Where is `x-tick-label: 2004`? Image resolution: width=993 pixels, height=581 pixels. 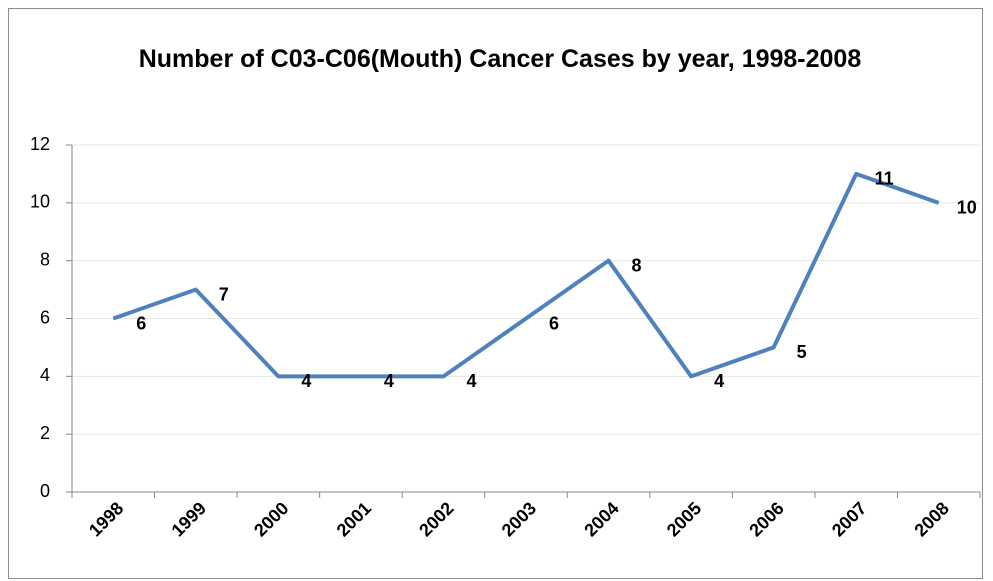
x-tick-label: 2004 is located at coordinates (601, 519).